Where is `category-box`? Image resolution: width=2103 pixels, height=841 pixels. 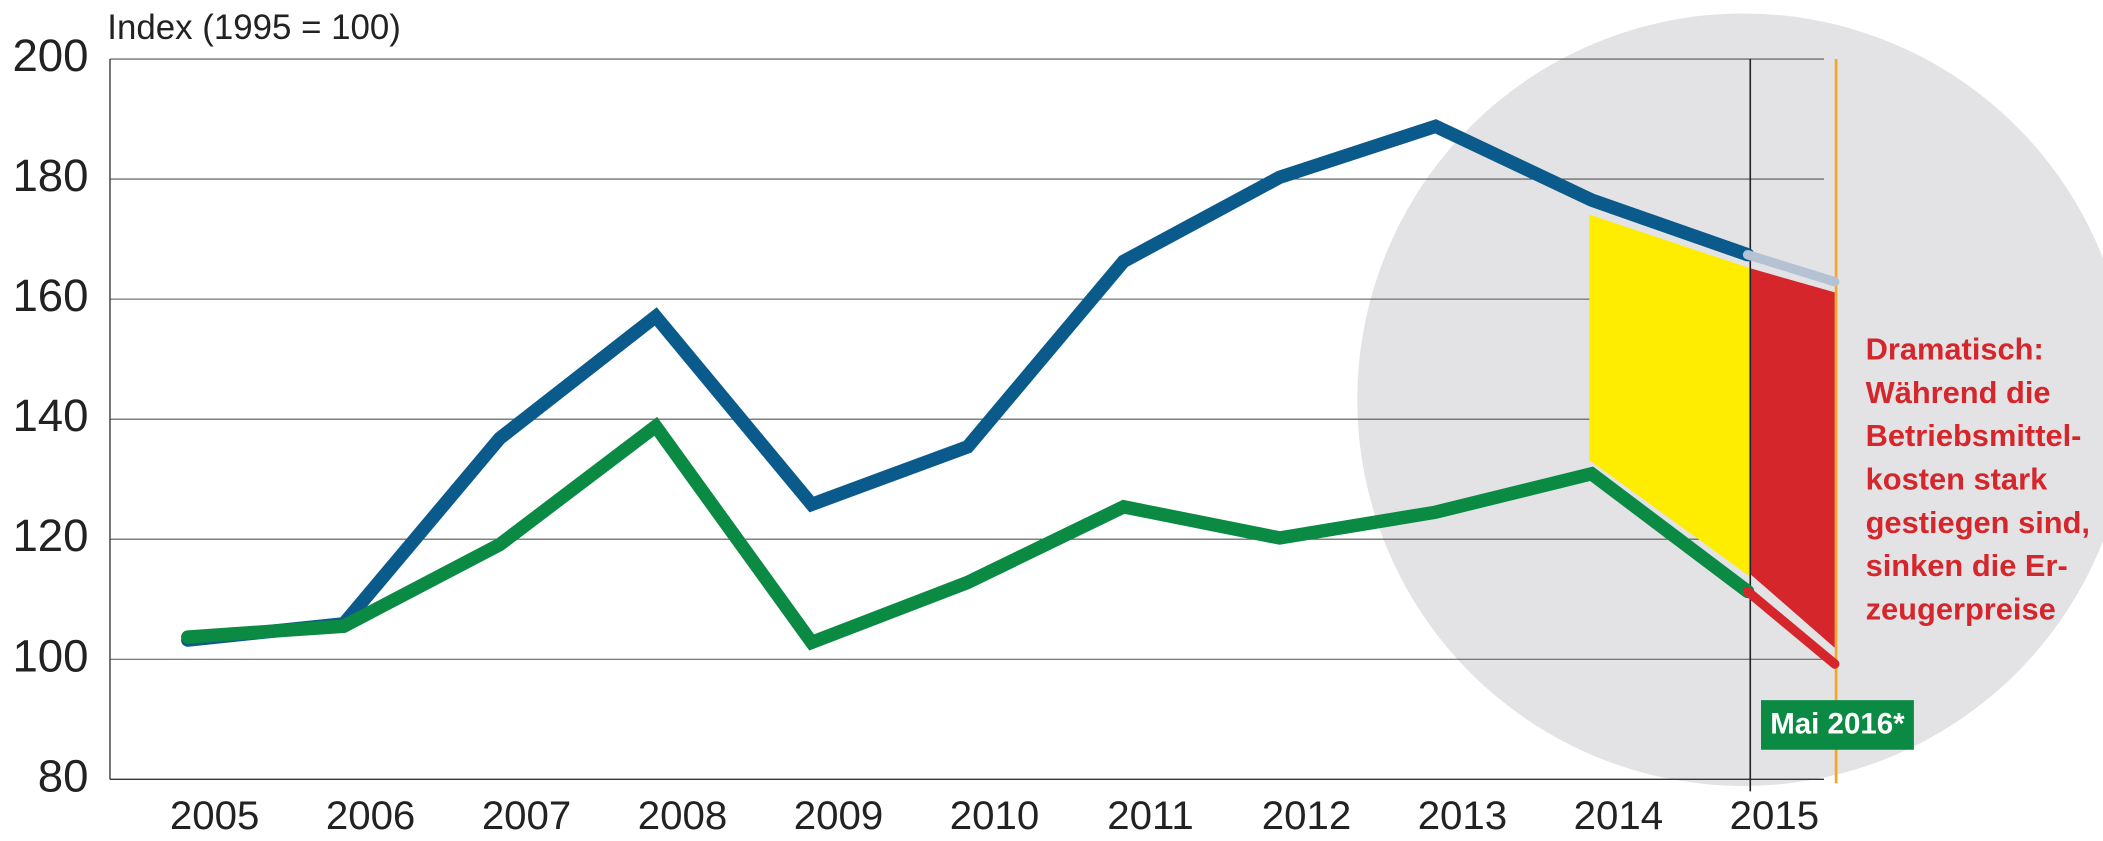
category-box is located at coordinates (1837, 725).